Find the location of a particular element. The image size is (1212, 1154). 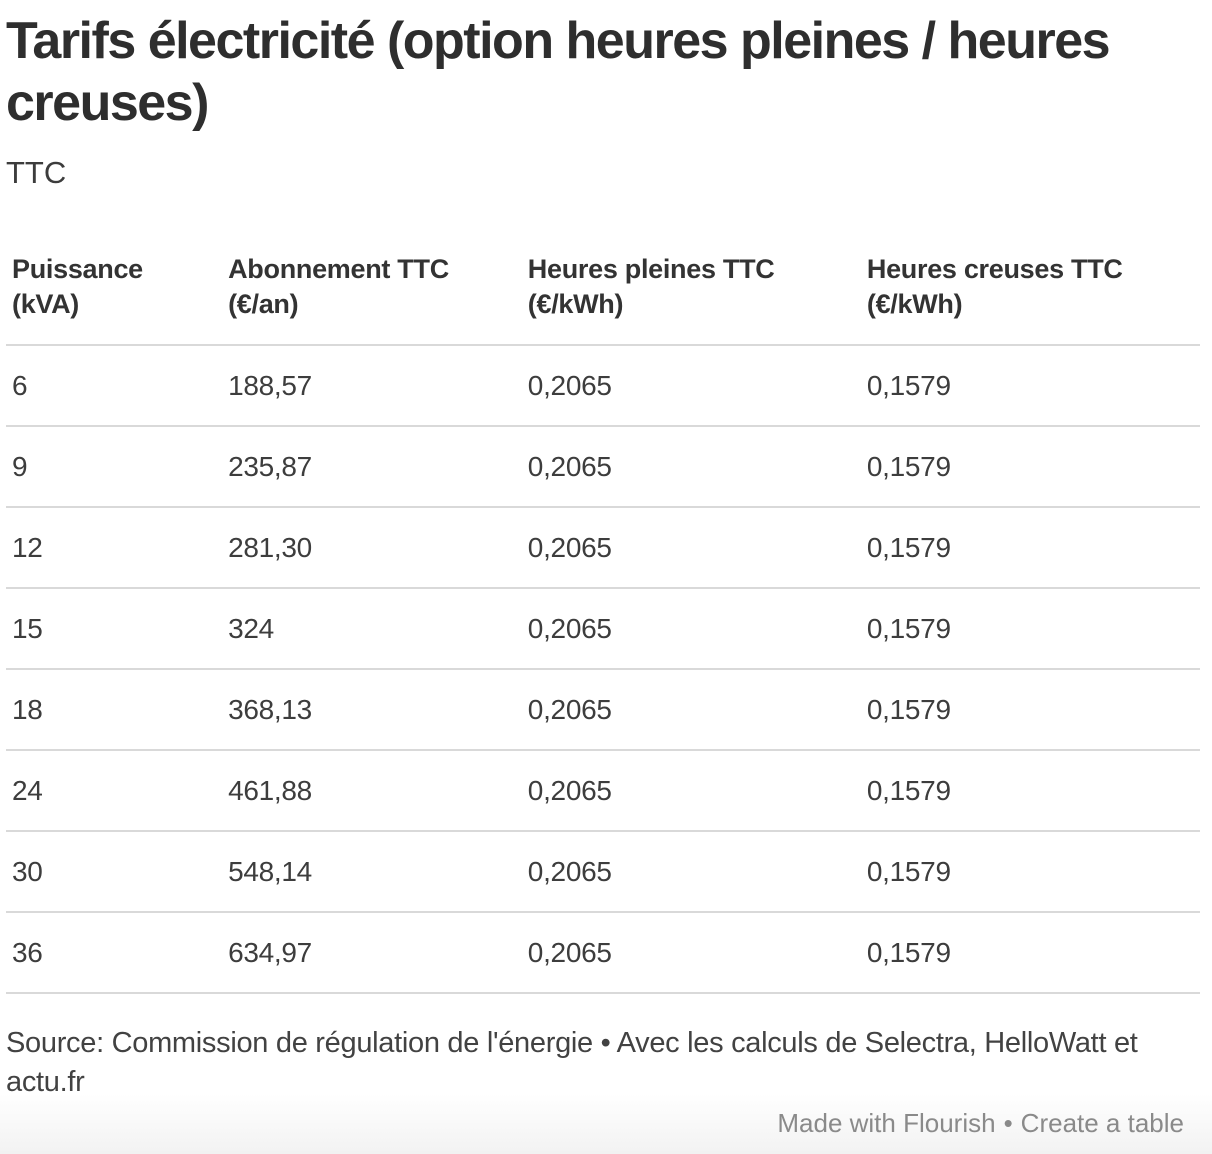

table-cell: 368,13 is located at coordinates (372, 710).